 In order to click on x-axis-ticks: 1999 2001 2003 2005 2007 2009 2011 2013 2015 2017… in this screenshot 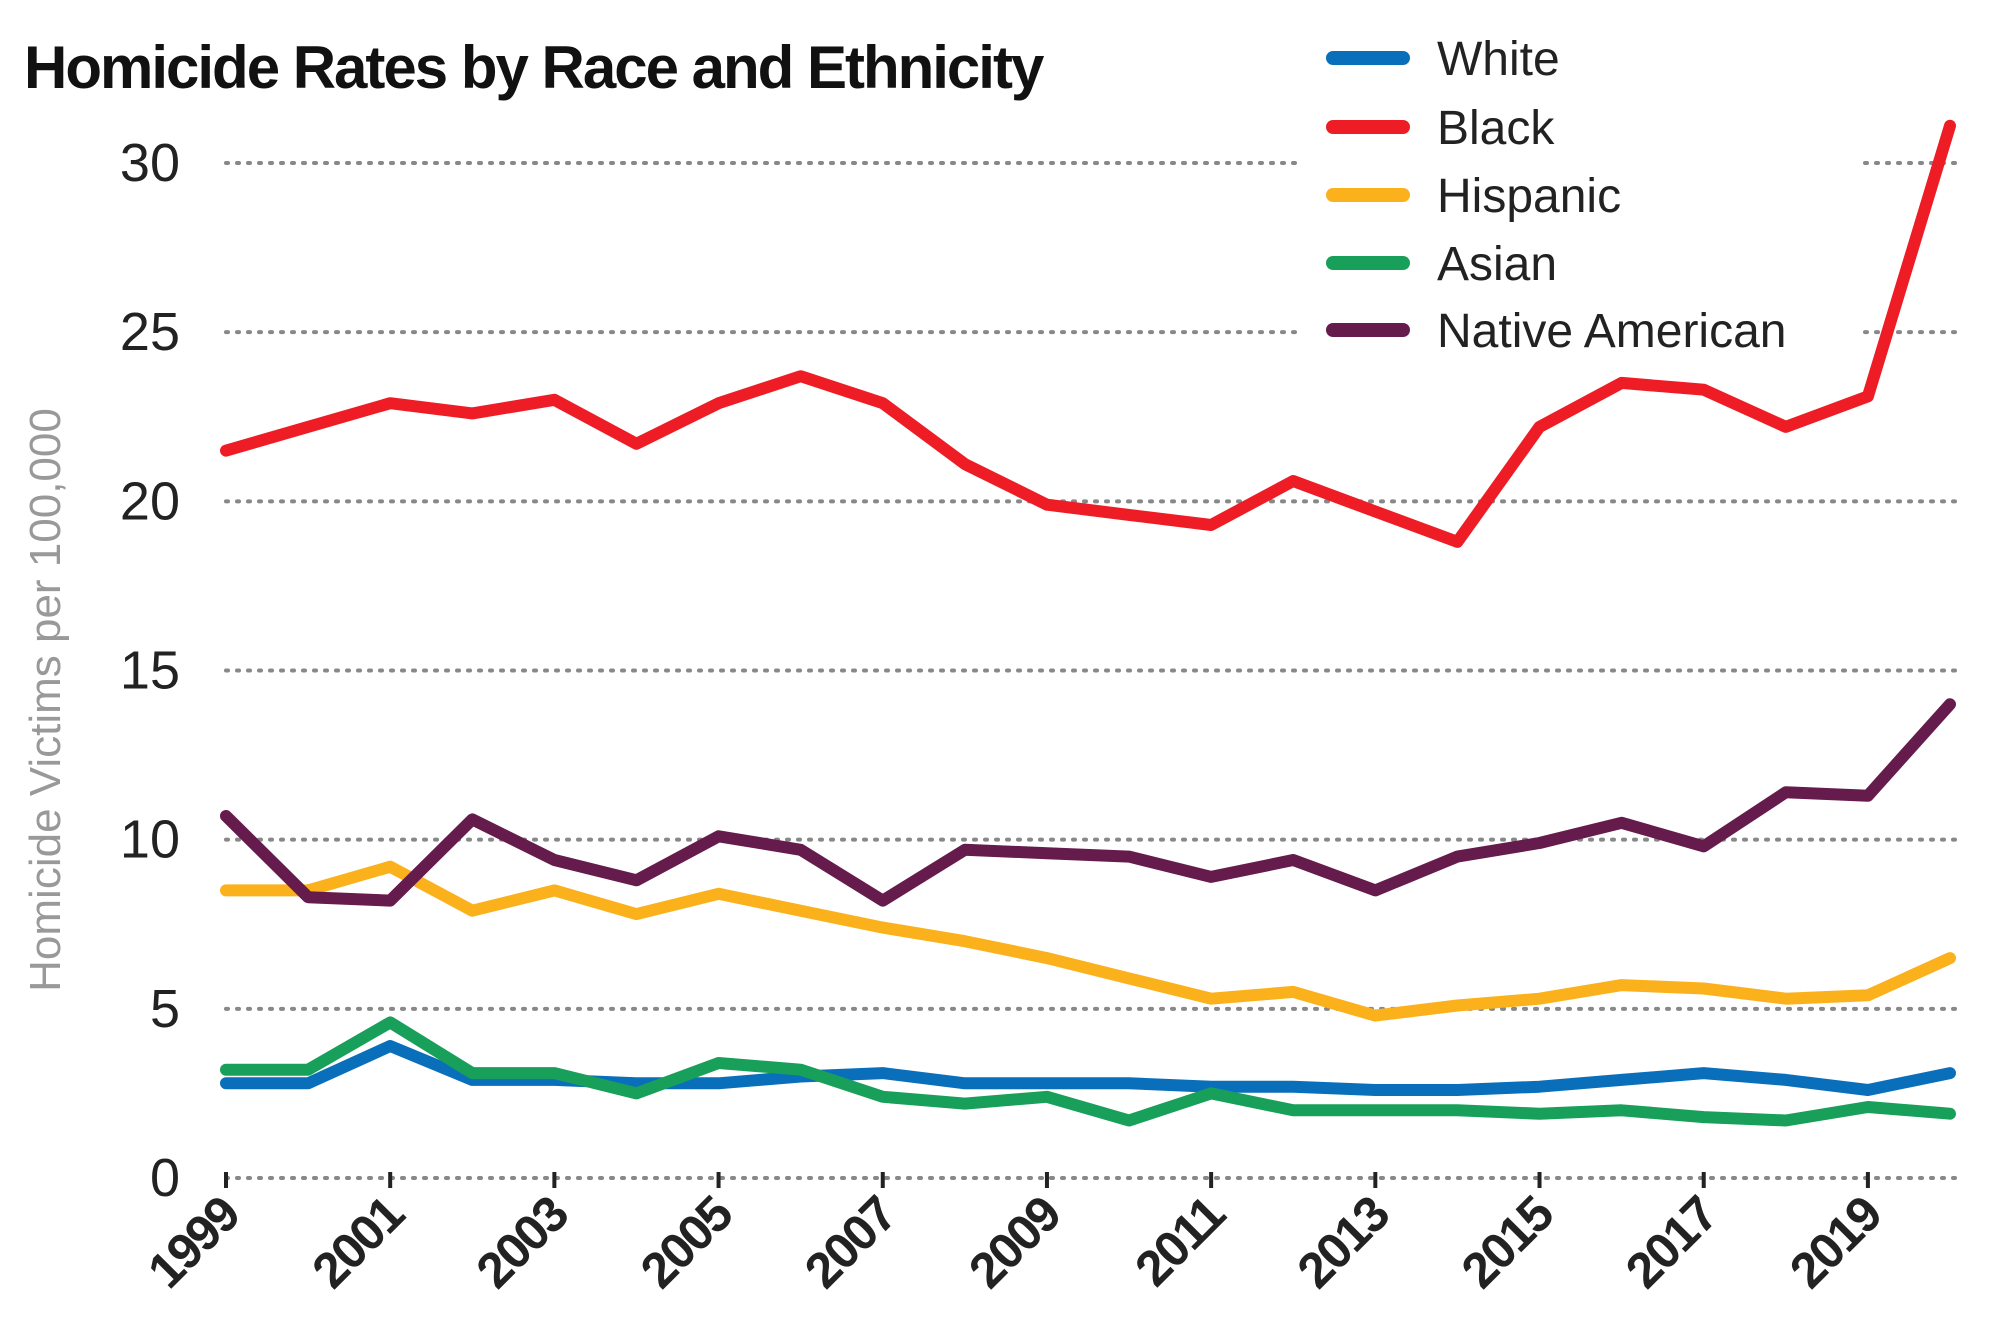, I will do `click(1014, 1235)`.